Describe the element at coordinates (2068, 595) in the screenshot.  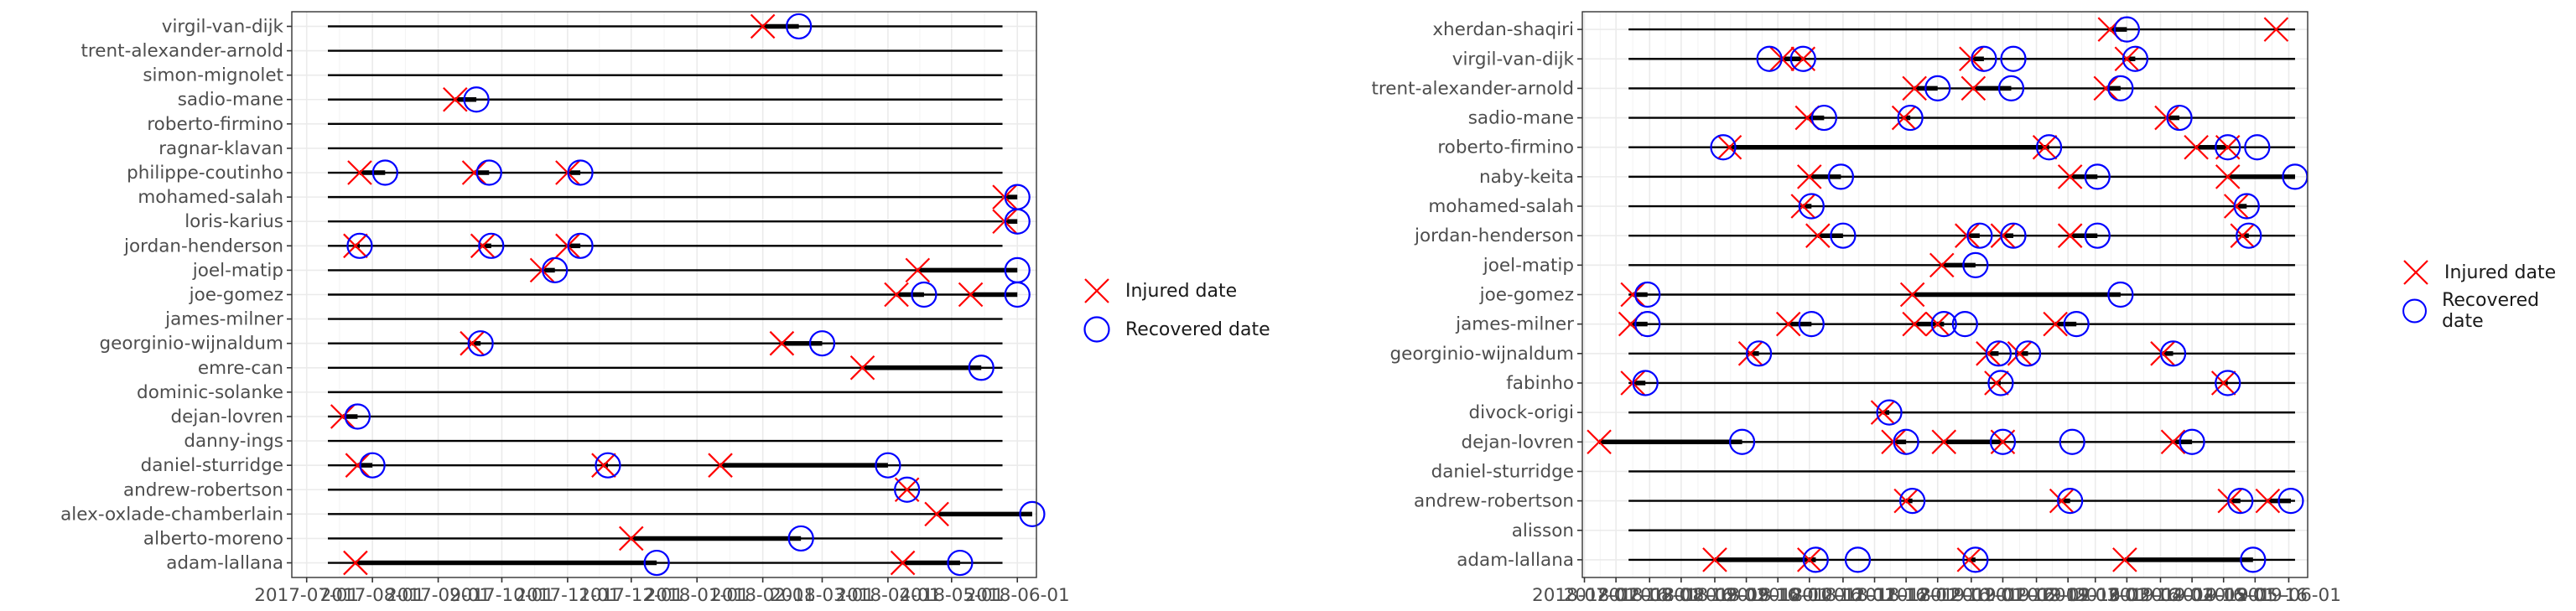
I see `x-tick-label: 2019-02-16` at that location.